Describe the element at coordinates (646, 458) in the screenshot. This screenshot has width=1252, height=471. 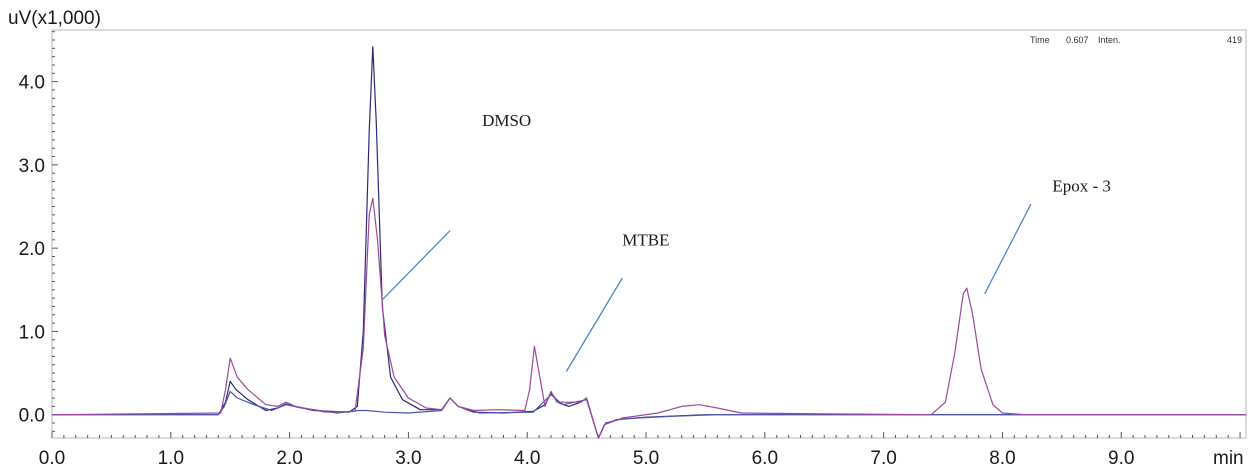
I see `x-tick-label: 5.0` at that location.